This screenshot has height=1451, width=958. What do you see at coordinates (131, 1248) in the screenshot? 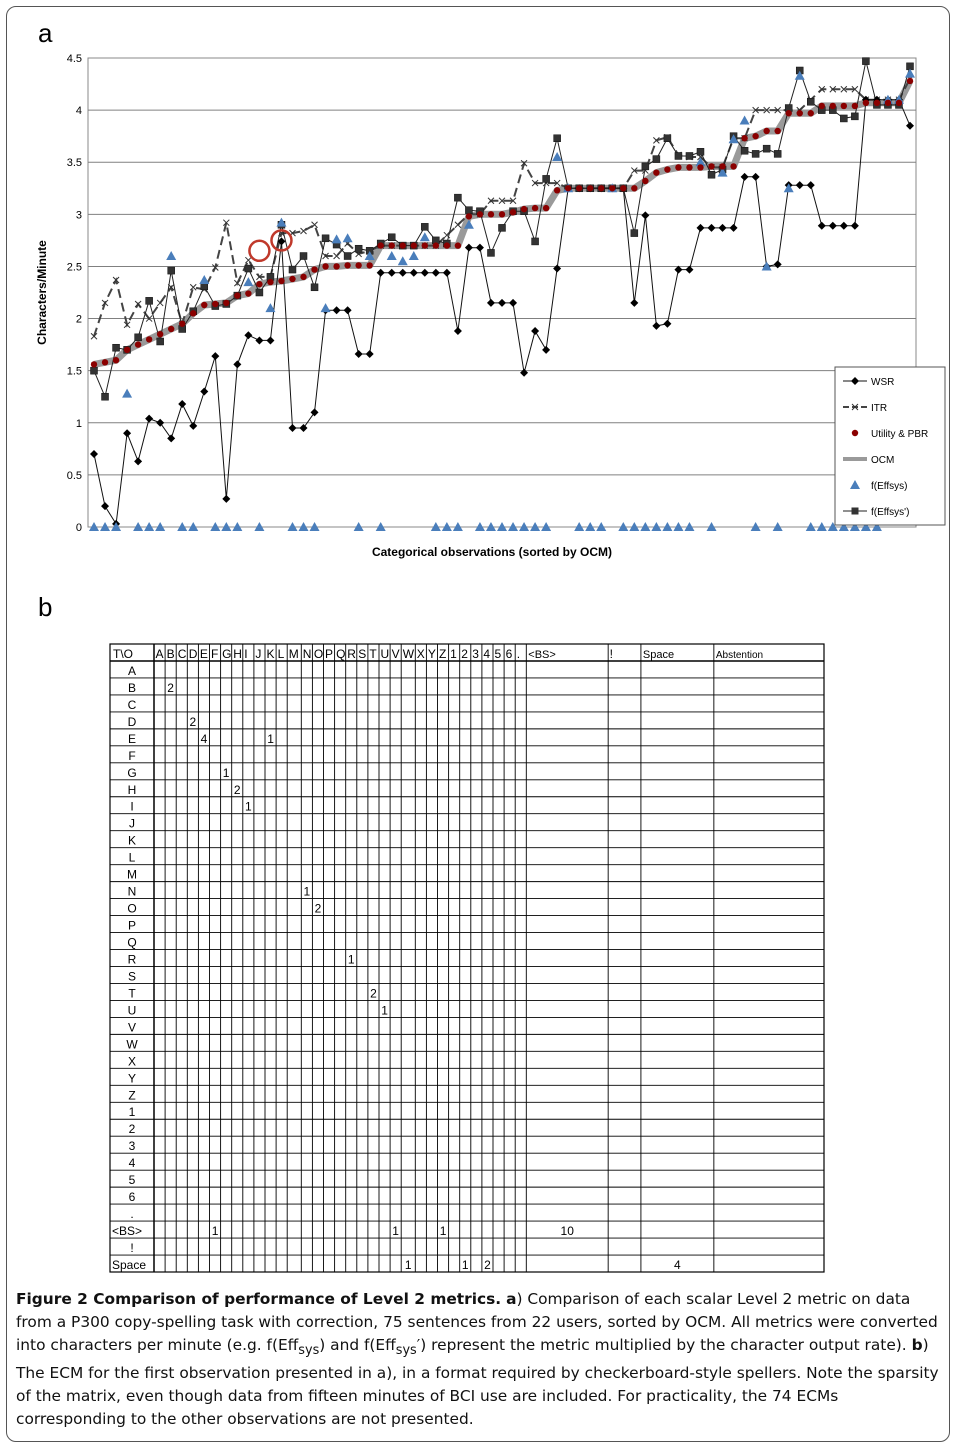
I see `matrix-row-header: !` at bounding box center [131, 1248].